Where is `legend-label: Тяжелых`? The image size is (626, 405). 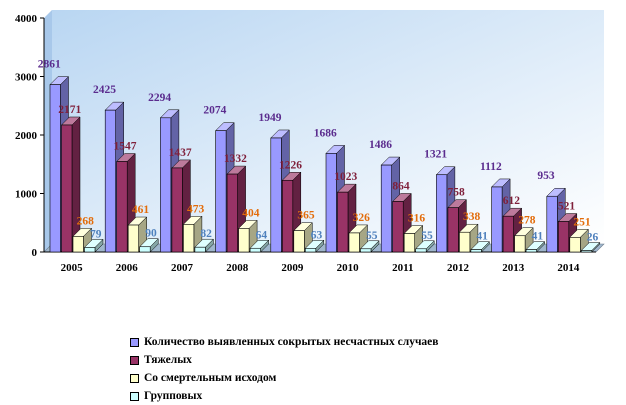 legend-label: Тяжелых is located at coordinates (168, 360).